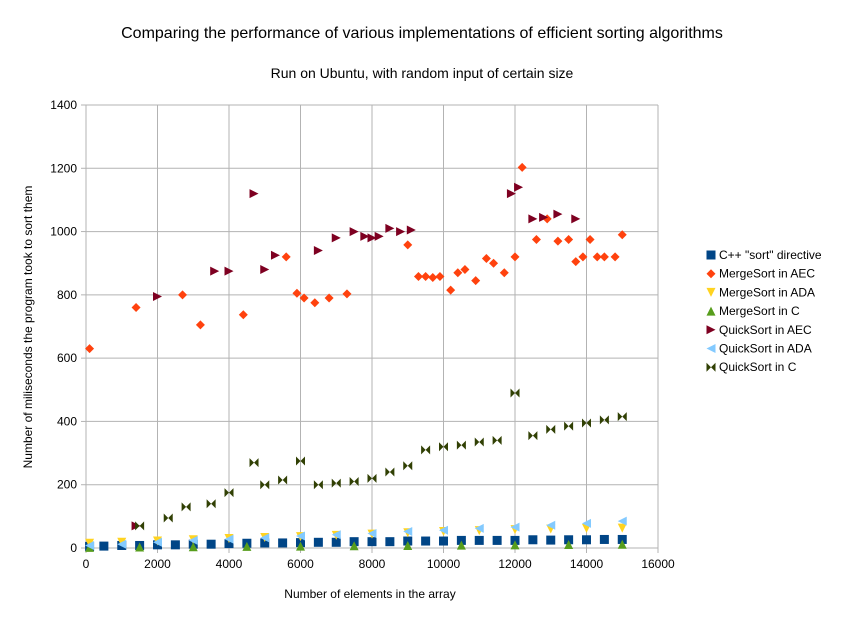  Describe the element at coordinates (86, 564) in the screenshot. I see `x-tick-label: 0` at that location.